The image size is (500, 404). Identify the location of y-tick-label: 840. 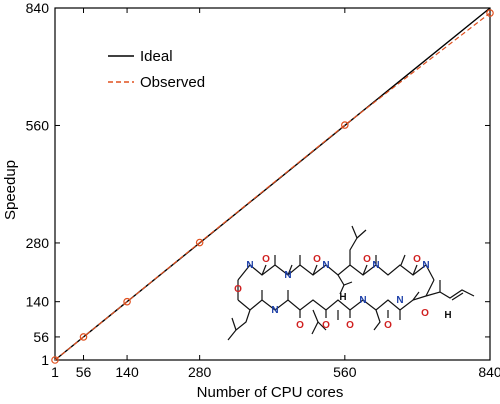
(38, 8).